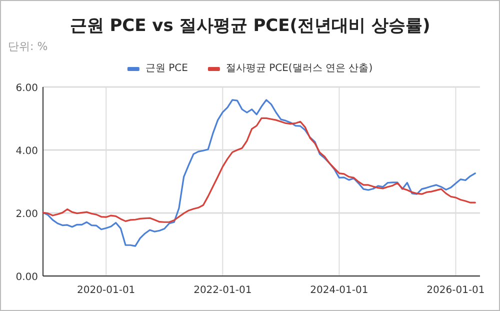 This screenshot has width=500, height=311. Describe the element at coordinates (299, 68) in the screenshot. I see `legend-label: 절사평균 PCE(댈러스 연은 산출)` at that location.